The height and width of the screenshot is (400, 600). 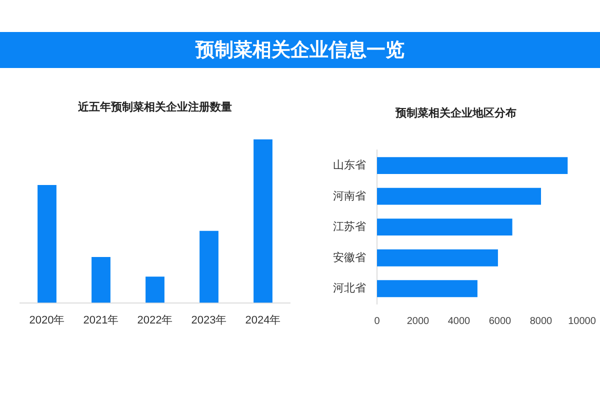 What do you see at coordinates (349, 288) in the screenshot?
I see `y-tick-label: 河北省` at bounding box center [349, 288].